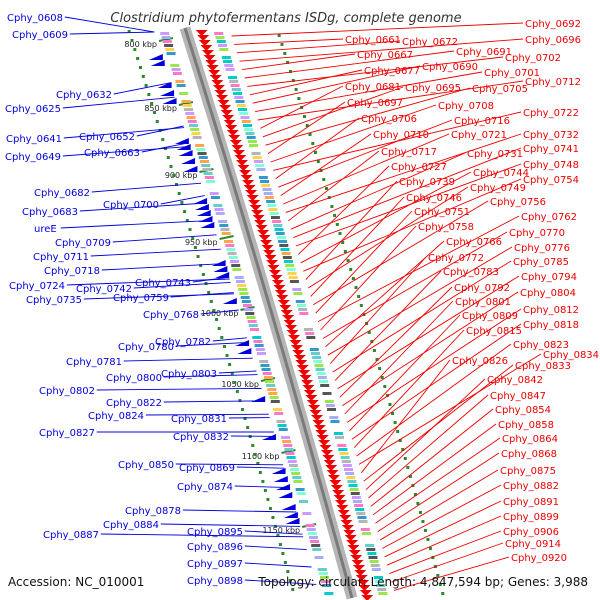  What do you see at coordinates (131, 525) in the screenshot?
I see `gene-label: Cphy_0884` at bounding box center [131, 525].